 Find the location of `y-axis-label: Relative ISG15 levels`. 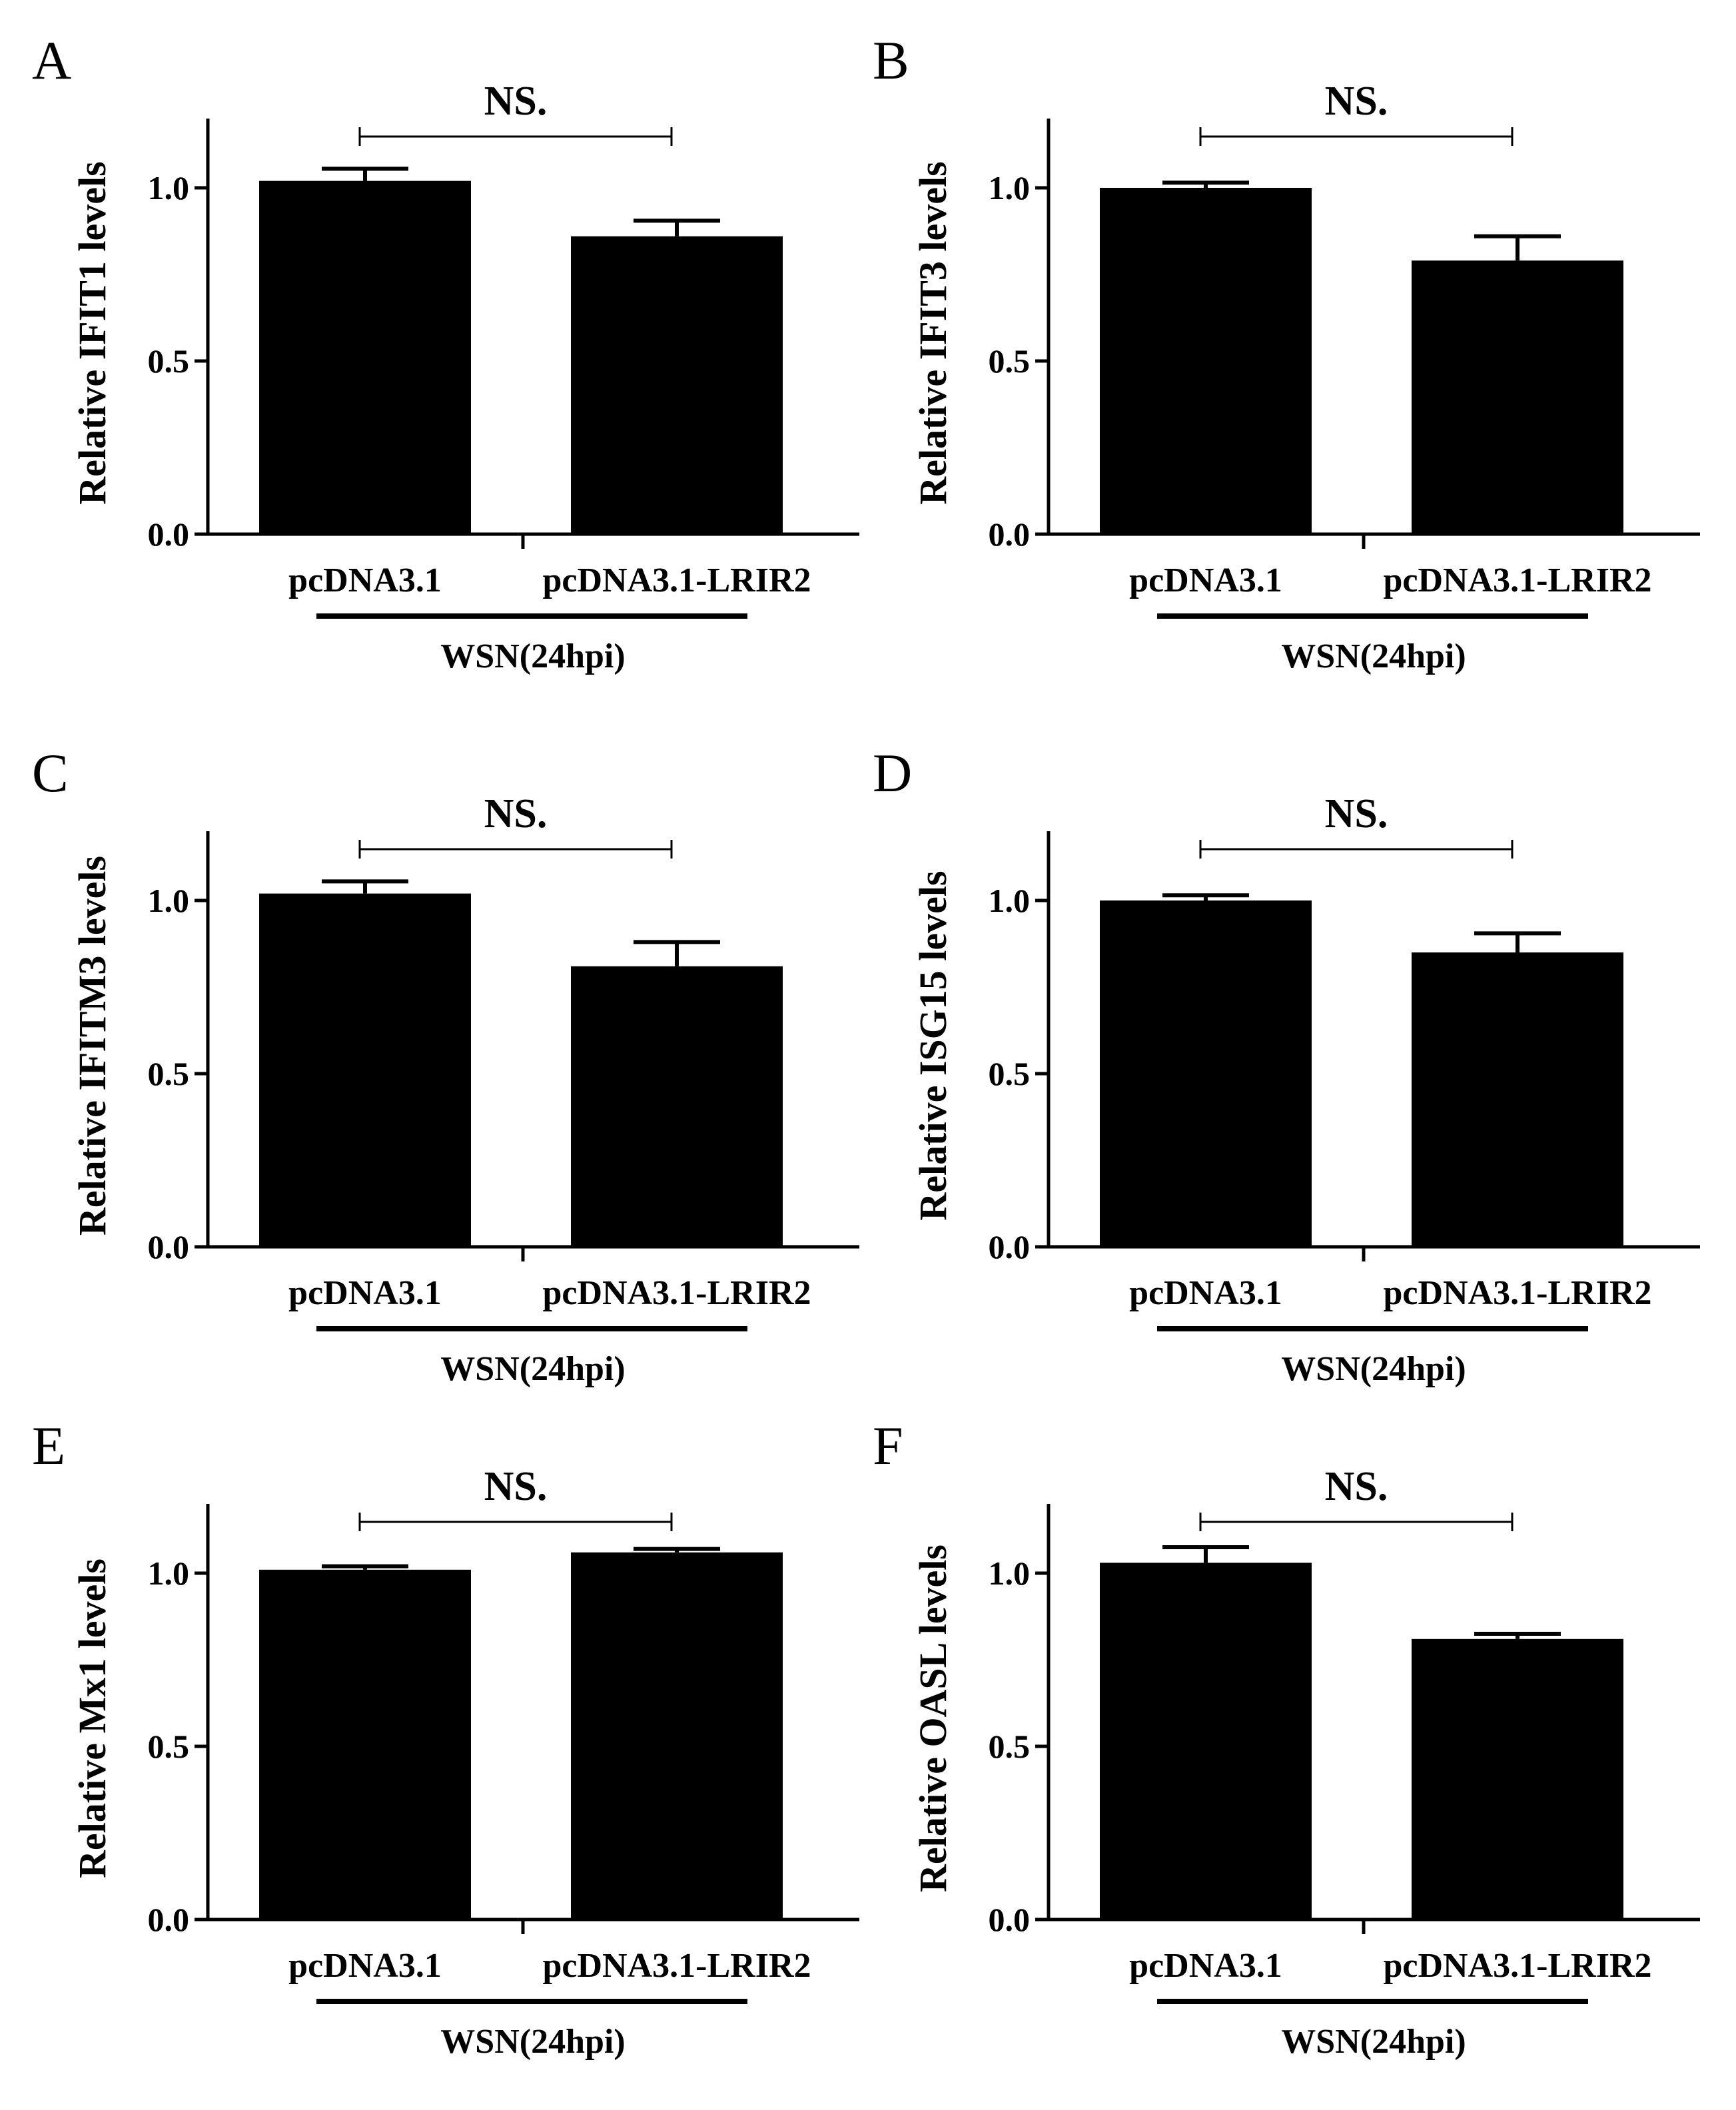

y-axis-label: Relative ISG15 levels is located at coordinates (933, 1045).